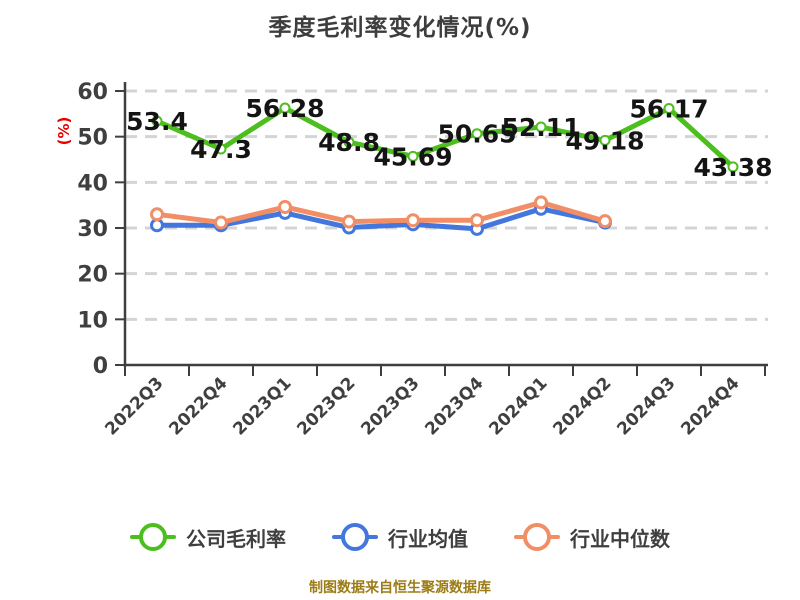 This screenshot has height=600, width=800. What do you see at coordinates (540, 127) in the screenshot?
I see `svg-text: 52.11` at bounding box center [540, 127].